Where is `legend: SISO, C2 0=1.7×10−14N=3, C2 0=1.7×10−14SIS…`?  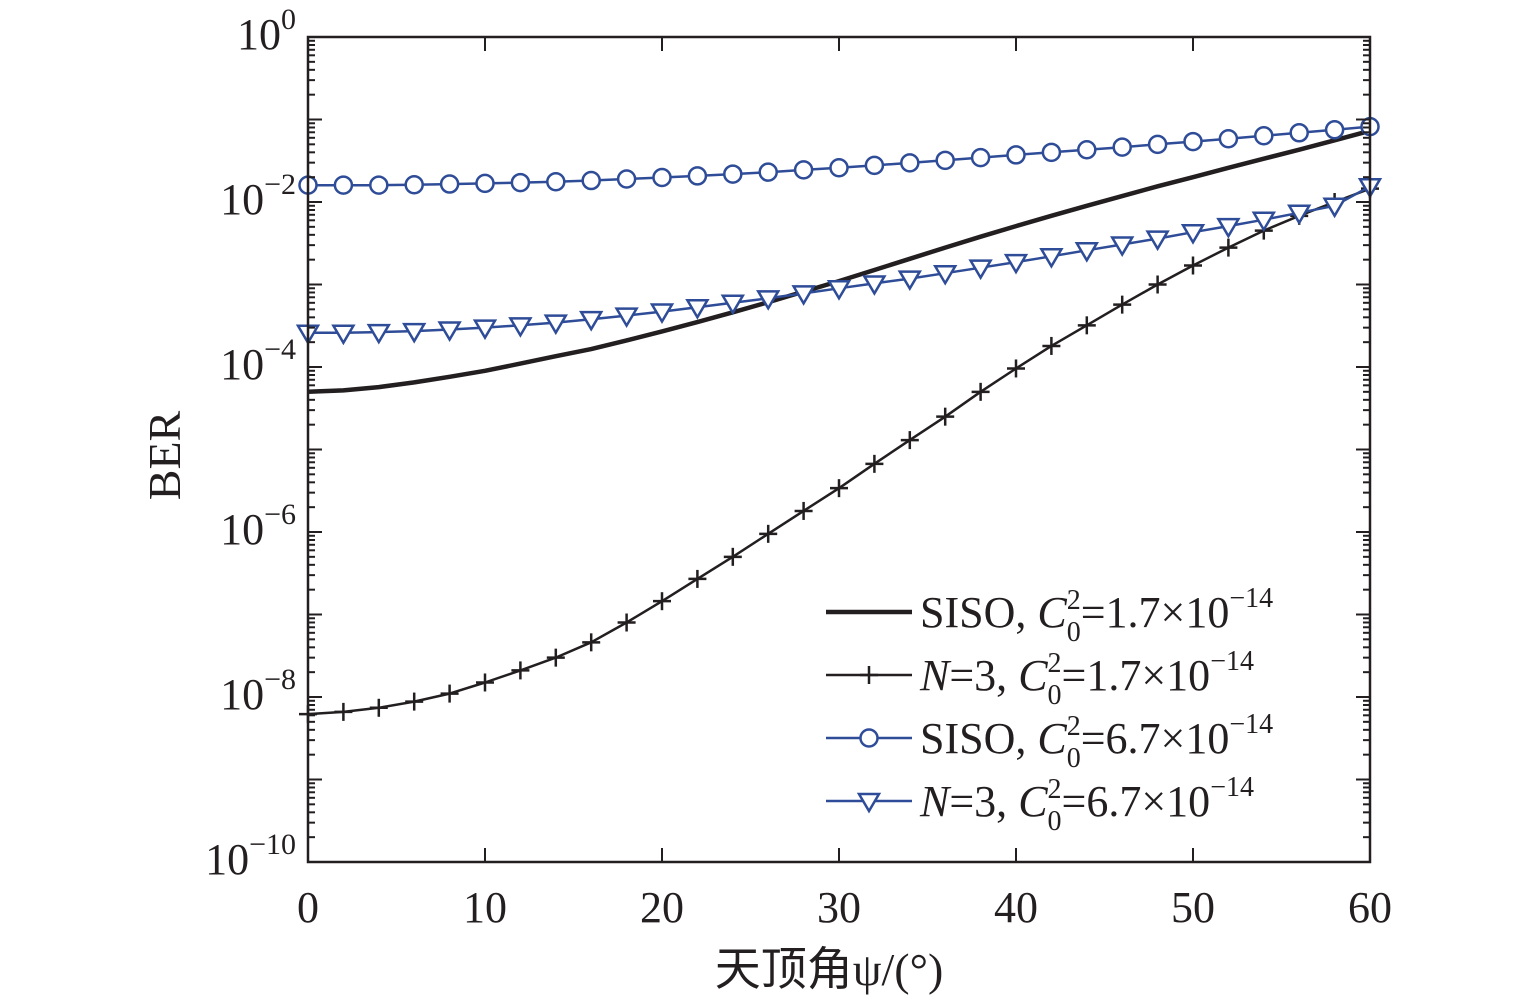 legend: SISO, C2 0=1.7×10−14N=3, C2 0=1.7×10−14SIS… is located at coordinates (1049, 710).